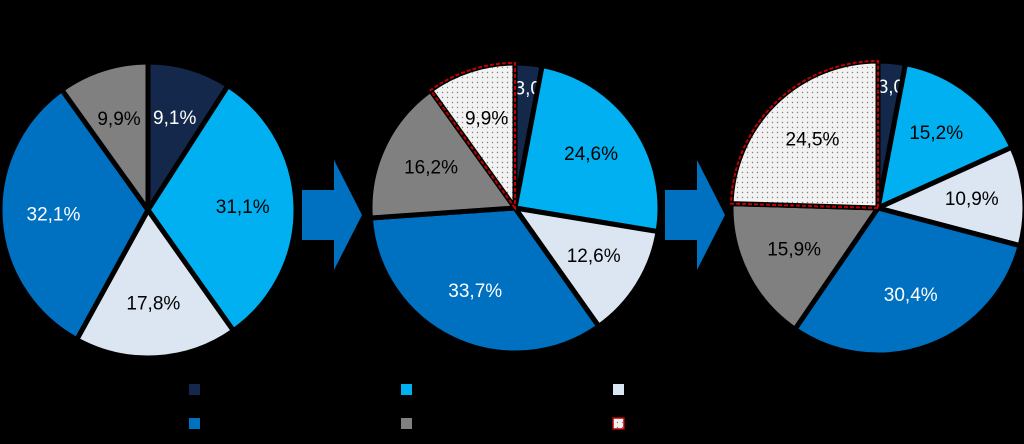  I want to click on data-label: 31,1%, so click(243, 207).